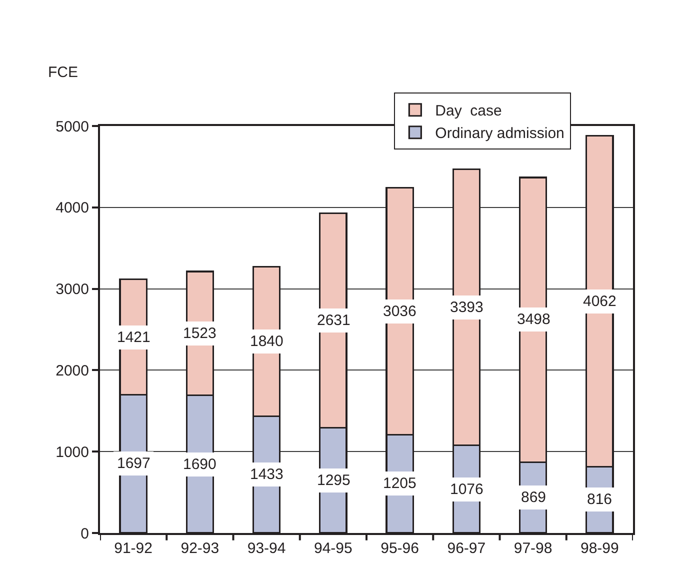 The height and width of the screenshot is (579, 674). What do you see at coordinates (467, 489) in the screenshot?
I see `data-label: 1076` at bounding box center [467, 489].